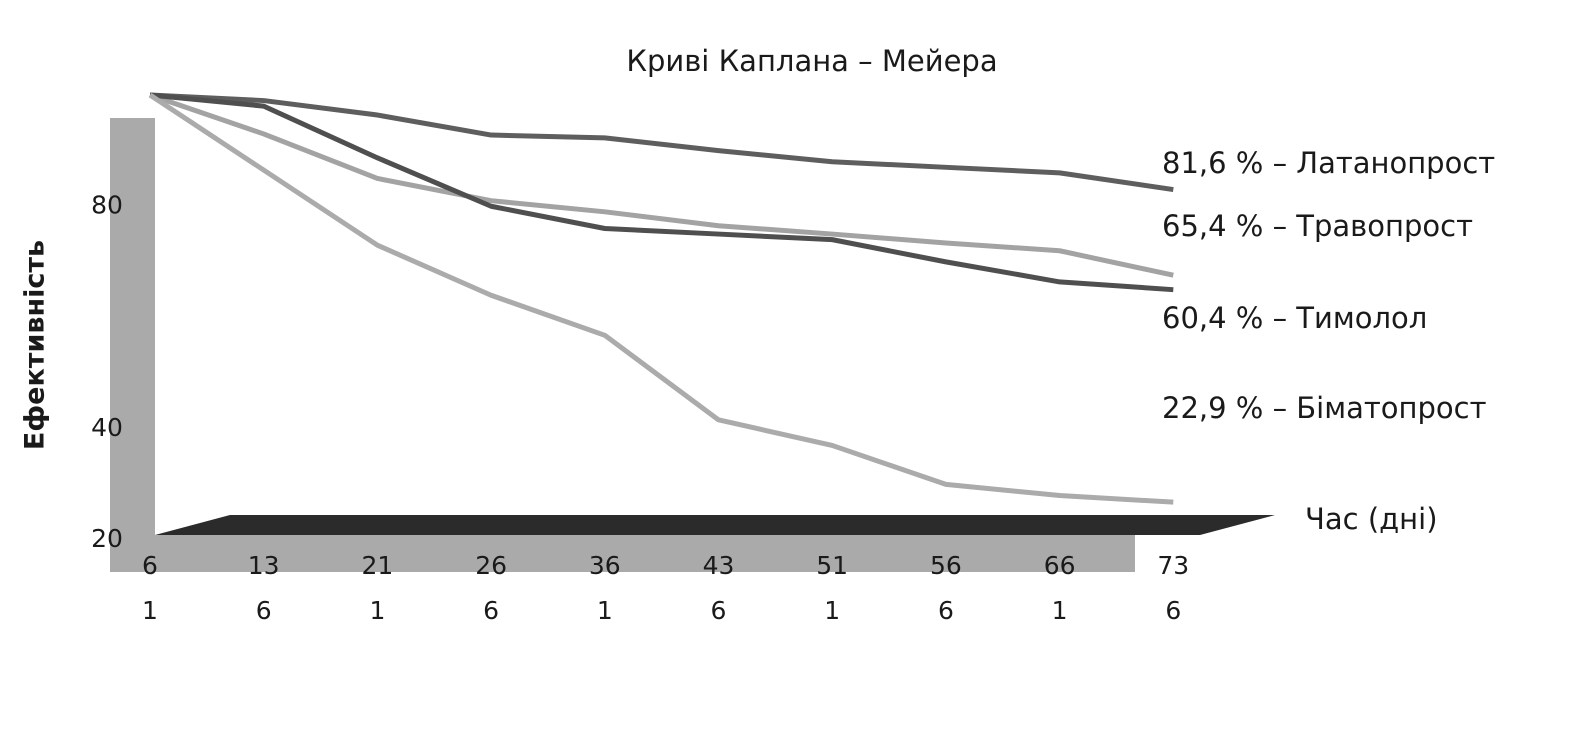  What do you see at coordinates (264, 565) in the screenshot?
I see `x-tick-label: 13` at bounding box center [264, 565].